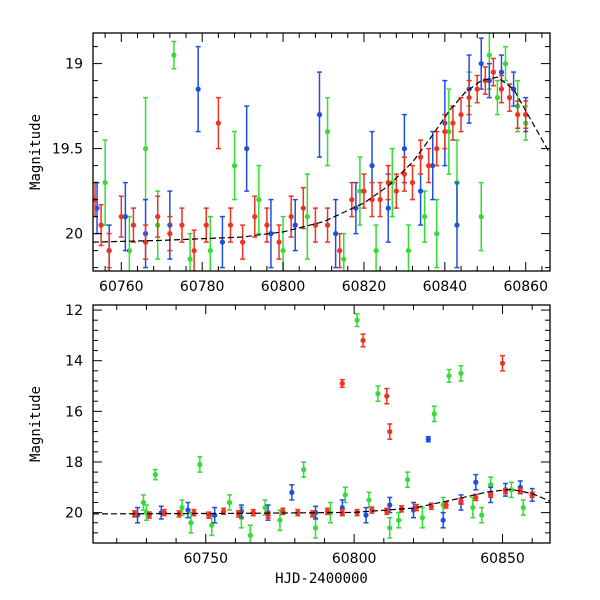  Describe the element at coordinates (321, 501) in the screenshot. I see `model-curve` at that location.